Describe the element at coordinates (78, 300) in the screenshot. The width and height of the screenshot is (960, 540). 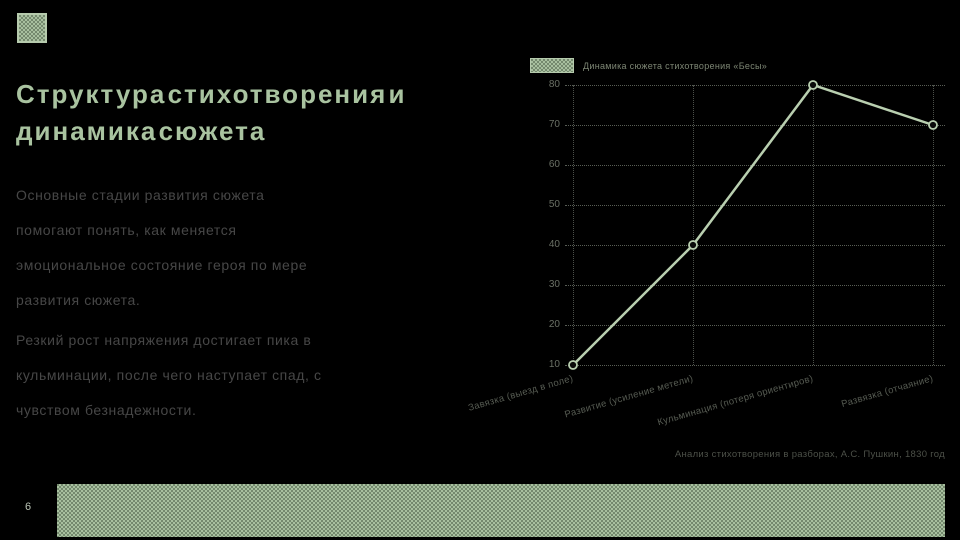
I see `paragraph-line: развития сюжета.` at that location.